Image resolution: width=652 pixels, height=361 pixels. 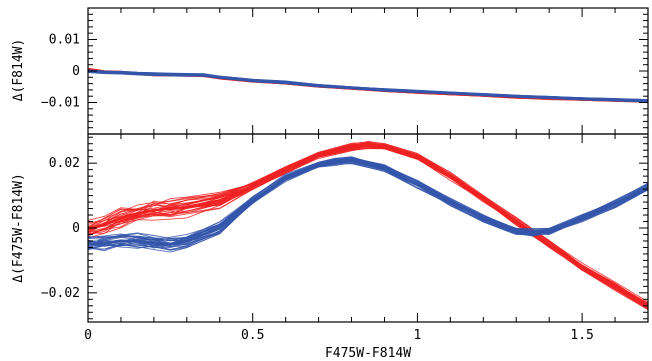 What do you see at coordinates (64, 40) in the screenshot?
I see `y-tick-label: 0.01` at bounding box center [64, 40].